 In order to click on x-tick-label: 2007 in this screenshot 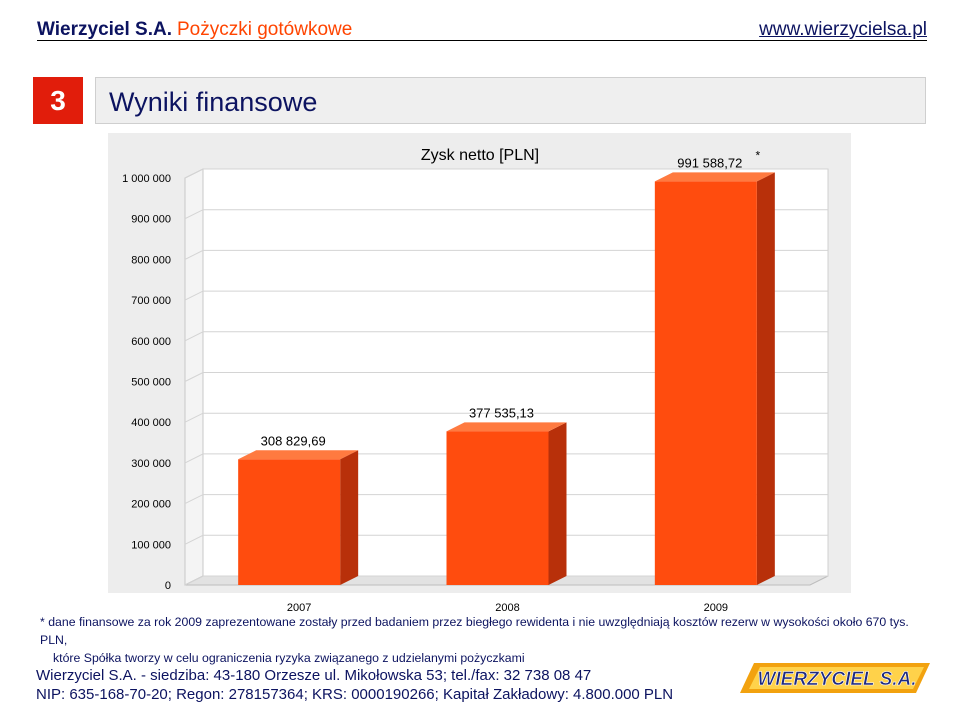, I will do `click(299, 608)`.